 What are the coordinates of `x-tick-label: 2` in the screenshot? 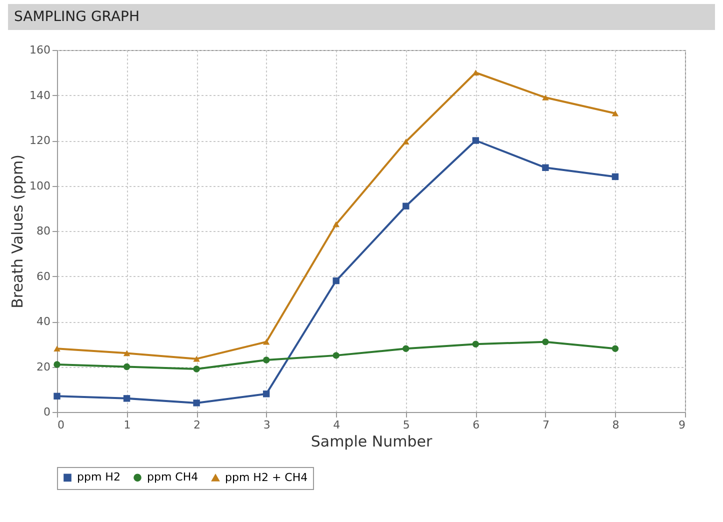 It's located at (197, 425).